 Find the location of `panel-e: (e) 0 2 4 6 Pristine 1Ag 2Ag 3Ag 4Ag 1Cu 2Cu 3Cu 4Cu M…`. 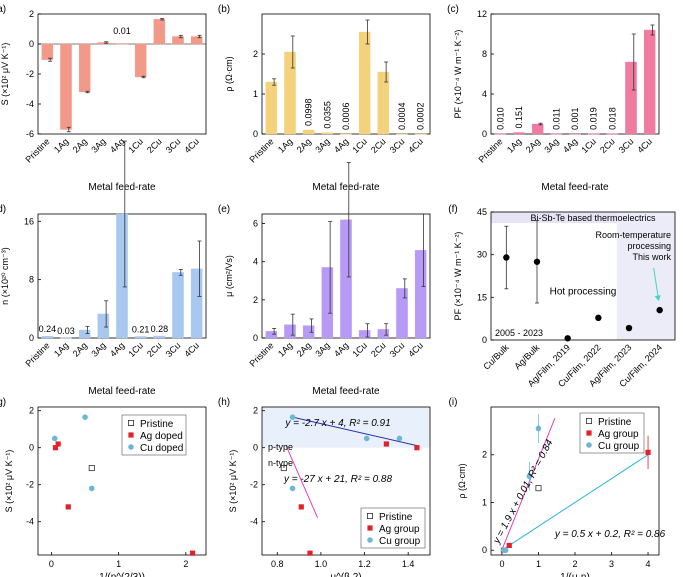

panel-e: (e) 0 2 4 6 Pristine 1Ag 2Ag 3Ag 4Ag 1Cu 2Cu 3Cu 4Cu M… is located at coordinates (324, 279).